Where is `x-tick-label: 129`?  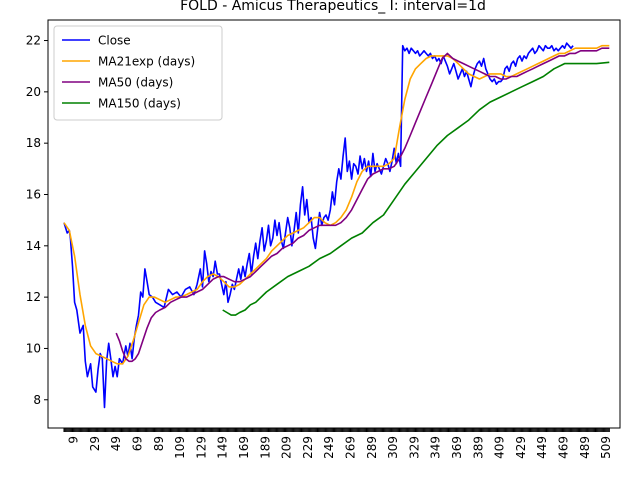 x-tick-label: 129 is located at coordinates (201, 447).